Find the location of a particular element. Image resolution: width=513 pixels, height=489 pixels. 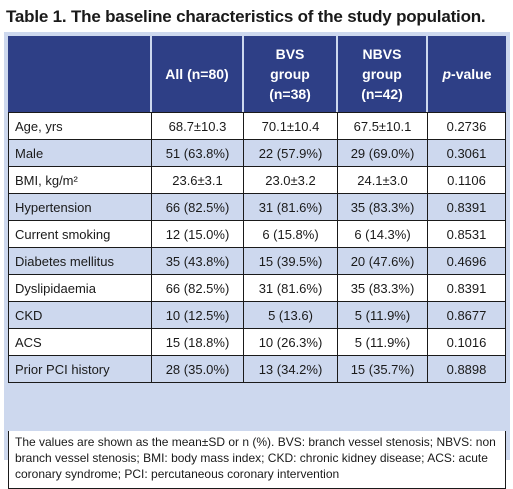

header-nbvs-label: NBVS group (n=42) is located at coordinates (382, 74).